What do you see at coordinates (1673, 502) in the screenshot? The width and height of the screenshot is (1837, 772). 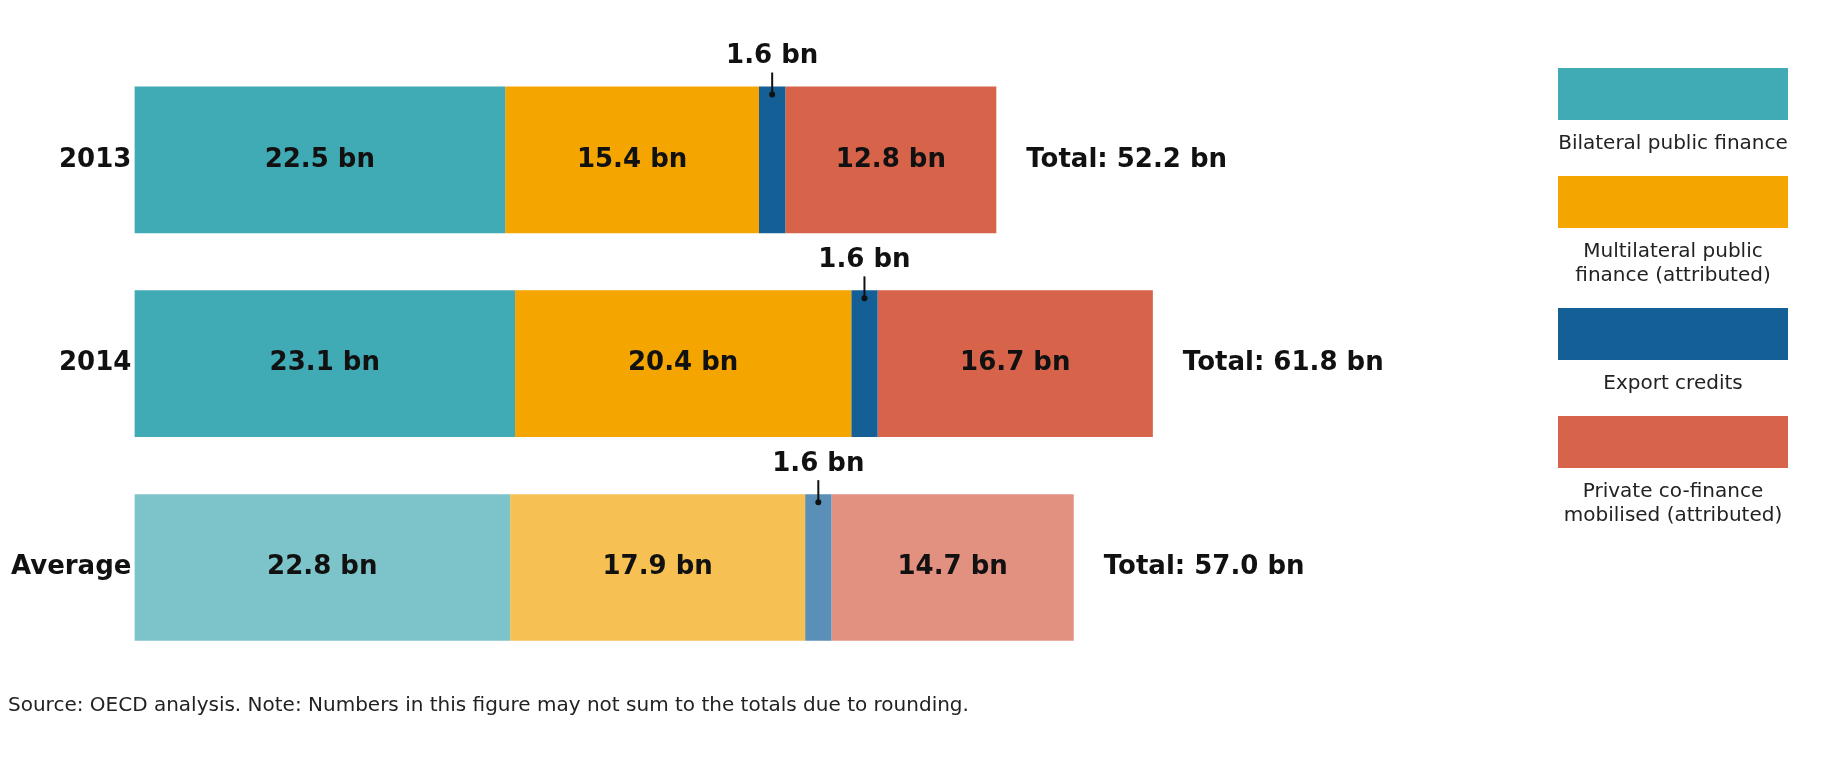 I see `text: Private co-finance mobilised (attributed)` at bounding box center [1673, 502].